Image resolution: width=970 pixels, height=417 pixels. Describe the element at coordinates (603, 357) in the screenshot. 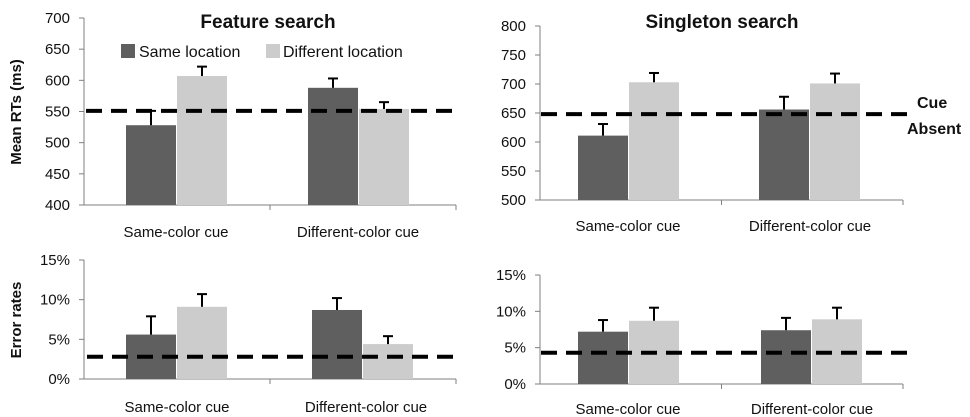

I see `err_singleton-bar-same-location-same-color-cue` at that location.